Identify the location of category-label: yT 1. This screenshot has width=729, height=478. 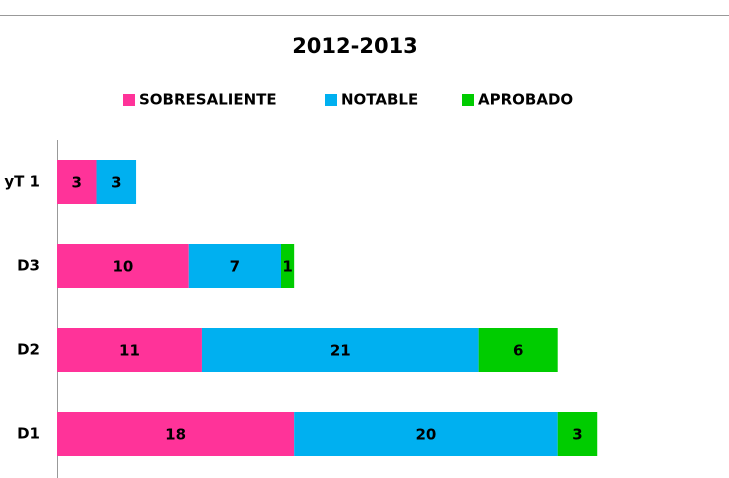
(22, 182).